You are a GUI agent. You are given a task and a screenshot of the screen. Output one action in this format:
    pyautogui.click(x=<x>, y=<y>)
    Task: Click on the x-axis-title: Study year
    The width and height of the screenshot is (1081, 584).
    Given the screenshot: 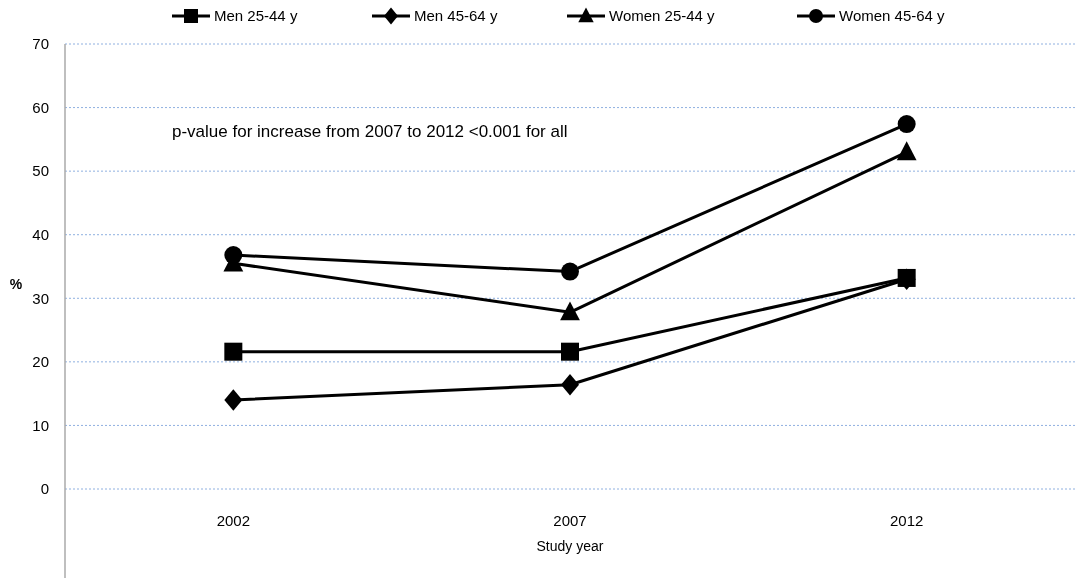 What is the action you would take?
    pyautogui.click(x=570, y=546)
    